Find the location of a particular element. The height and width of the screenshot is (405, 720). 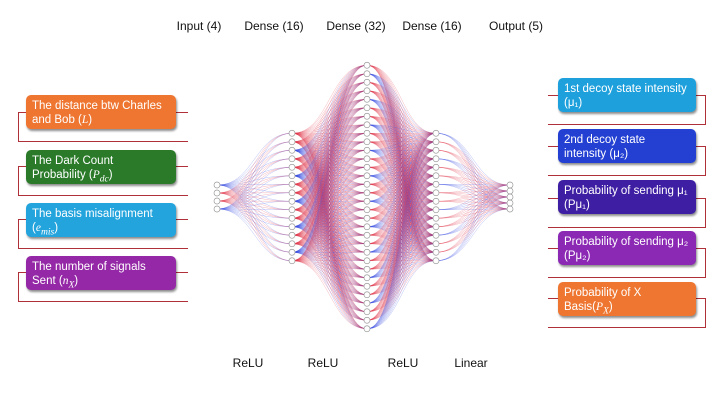

input-var: L is located at coordinates (85, 120).